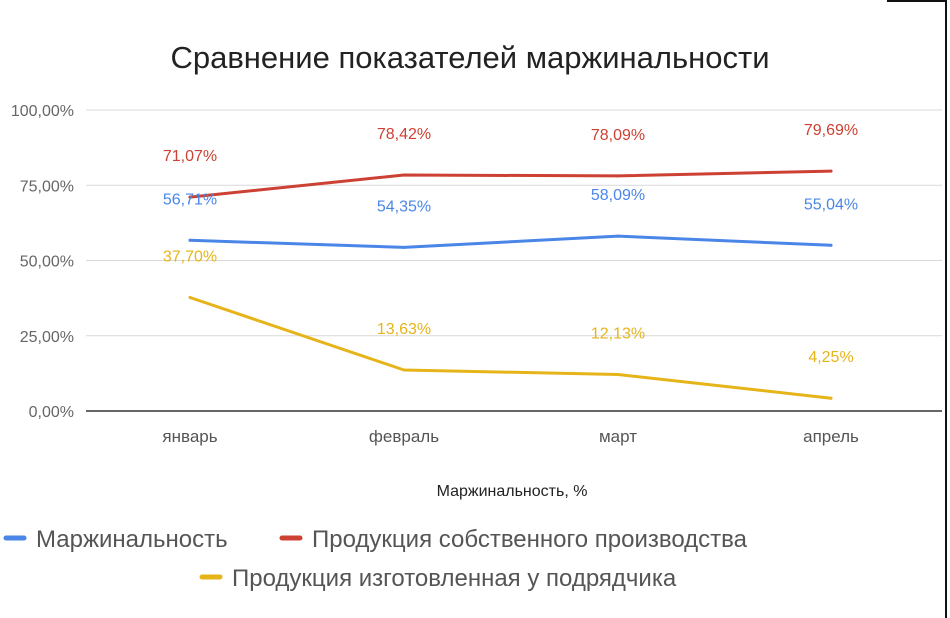 The height and width of the screenshot is (618, 950). Describe the element at coordinates (47, 262) in the screenshot. I see `y-tick-label: 50,00%` at that location.